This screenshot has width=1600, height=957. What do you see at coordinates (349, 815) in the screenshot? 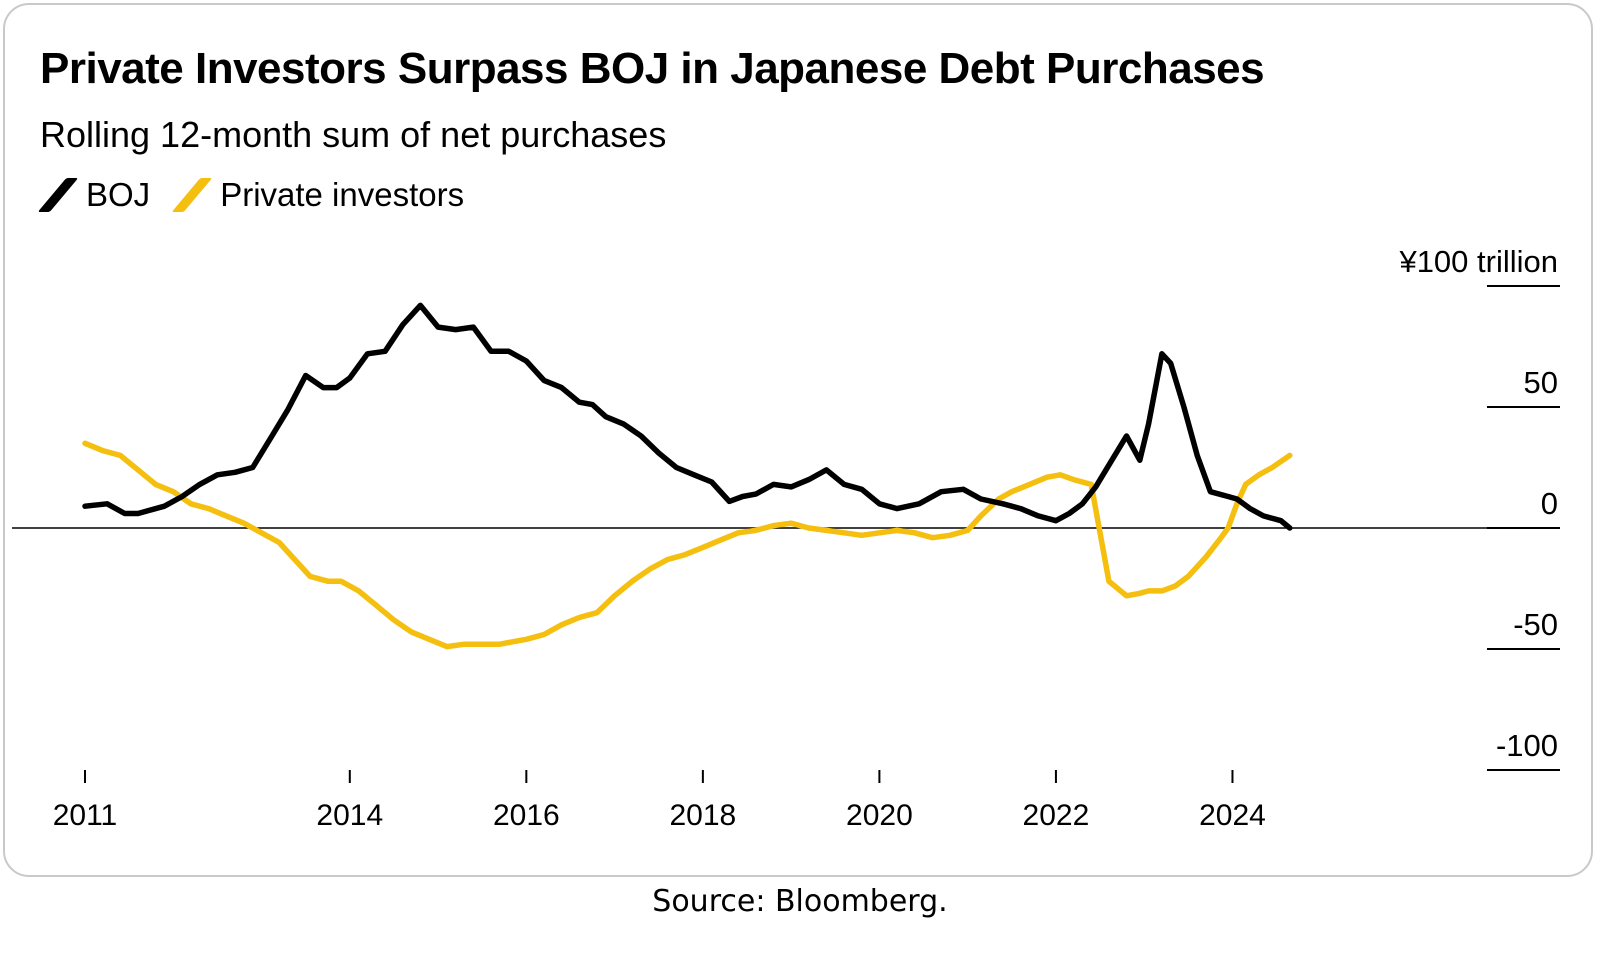
I see `x-tick-label: 2014` at bounding box center [349, 815].